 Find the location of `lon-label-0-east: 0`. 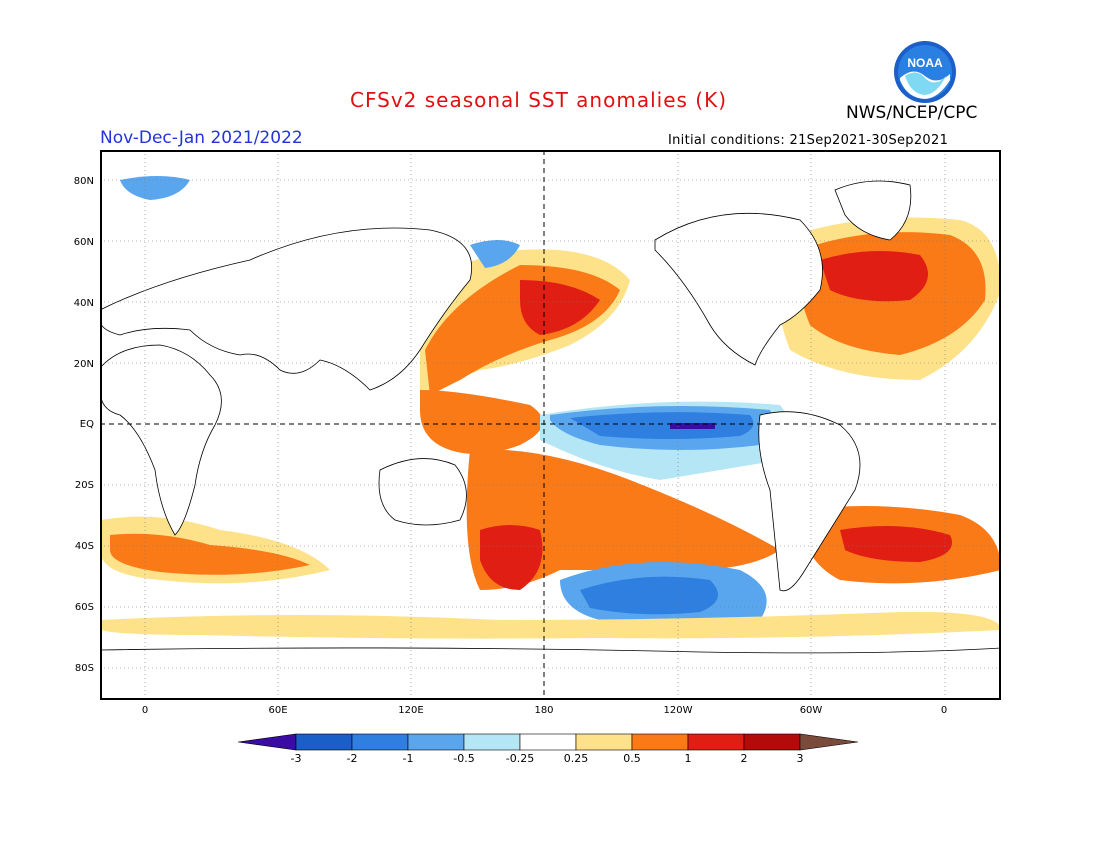

lon-label-0-east: 0 is located at coordinates (944, 710).